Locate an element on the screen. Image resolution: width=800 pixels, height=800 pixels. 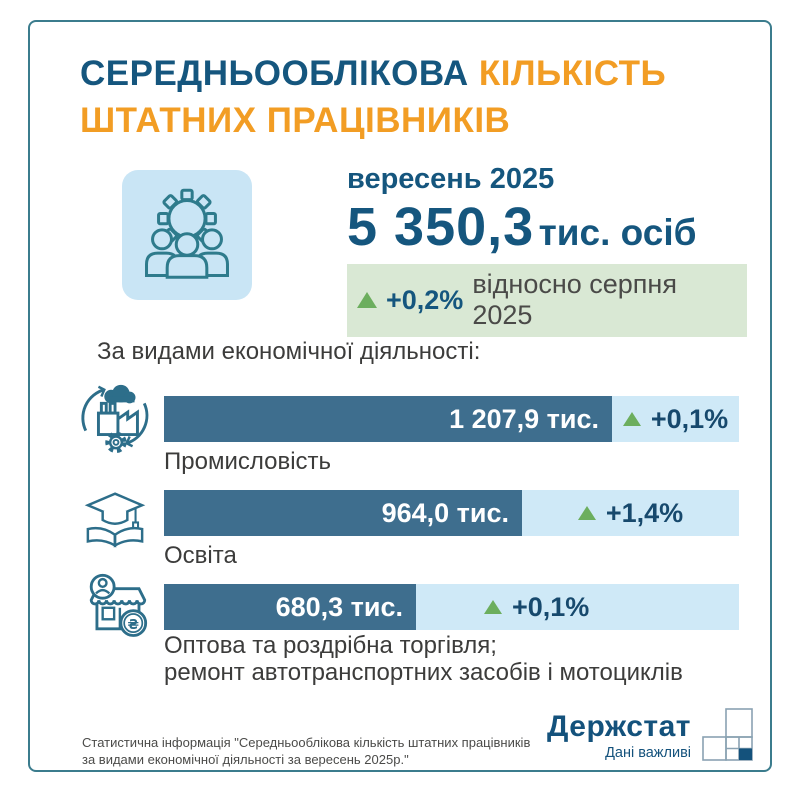
period-label: вересень 2025 is located at coordinates (451, 179).